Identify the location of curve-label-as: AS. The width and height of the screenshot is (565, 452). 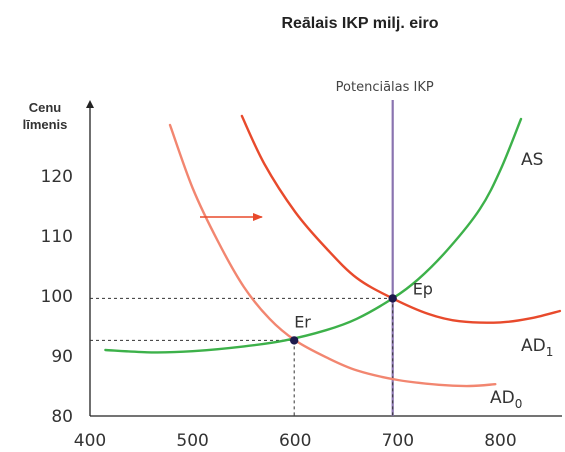
(532, 160).